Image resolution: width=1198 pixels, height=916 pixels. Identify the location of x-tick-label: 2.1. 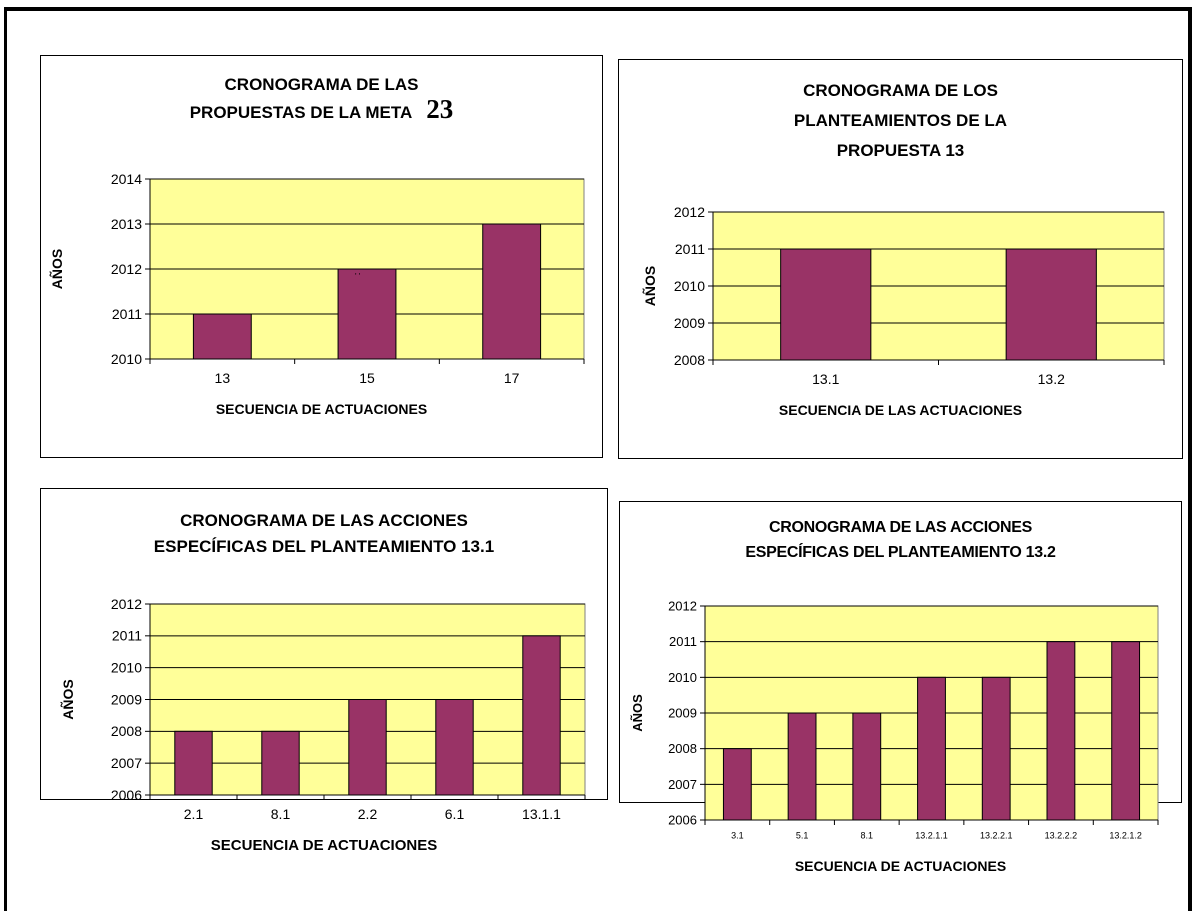
(194, 814).